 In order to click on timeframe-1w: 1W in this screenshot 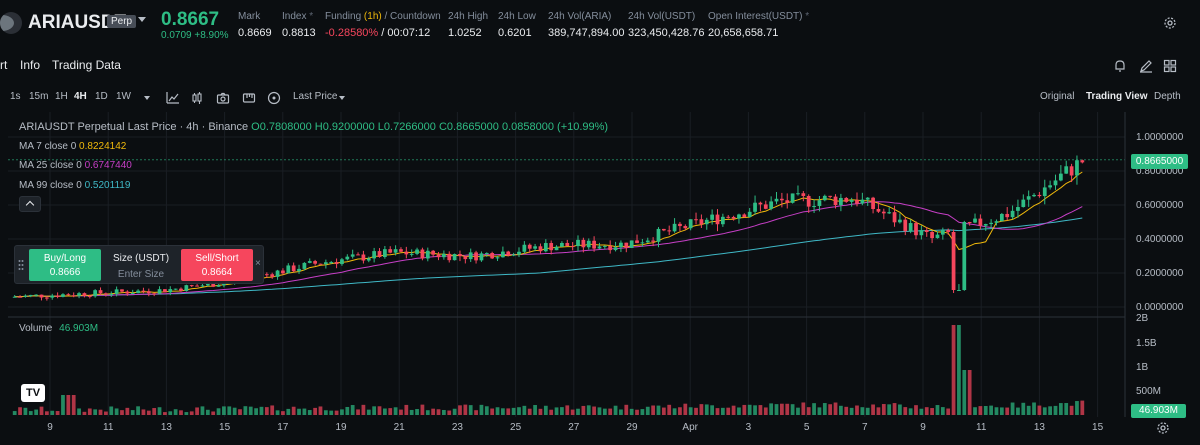, I will do `click(123, 96)`.